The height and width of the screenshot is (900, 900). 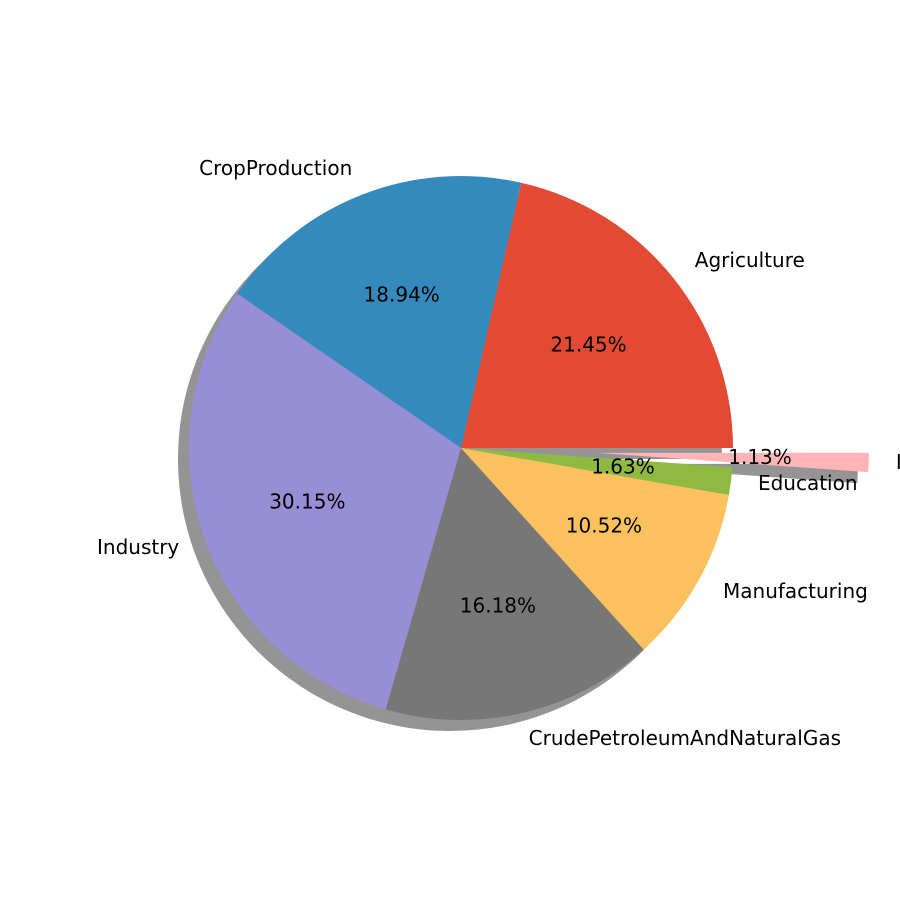 What do you see at coordinates (498, 605) in the screenshot?
I see `pct-label-crude-petroleum-and-natural-gas: 16.18%` at bounding box center [498, 605].